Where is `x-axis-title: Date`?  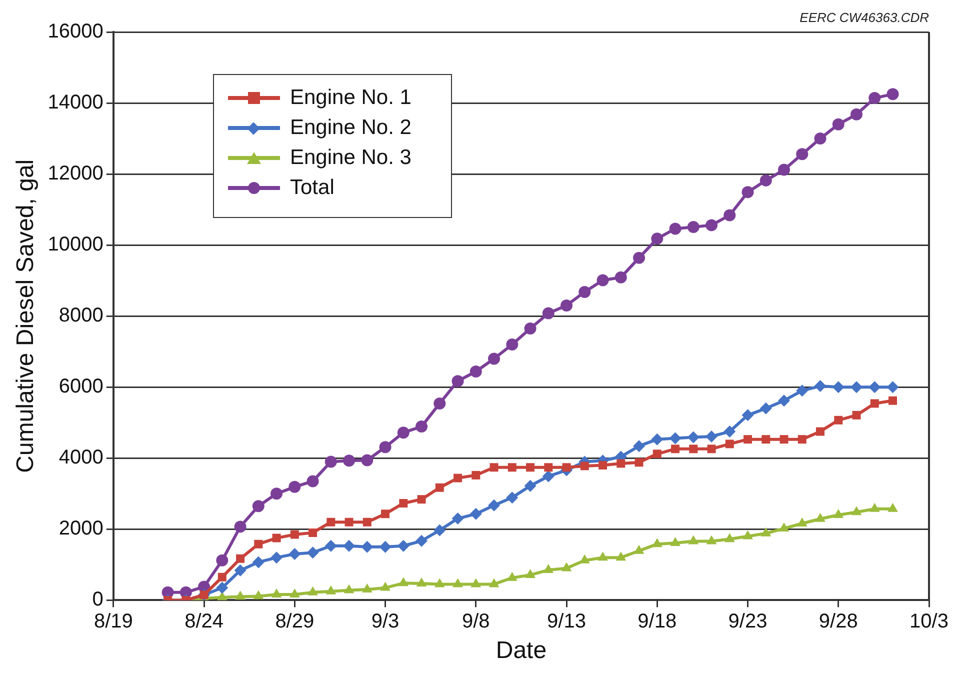 x-axis-title: Date is located at coordinates (521, 650).